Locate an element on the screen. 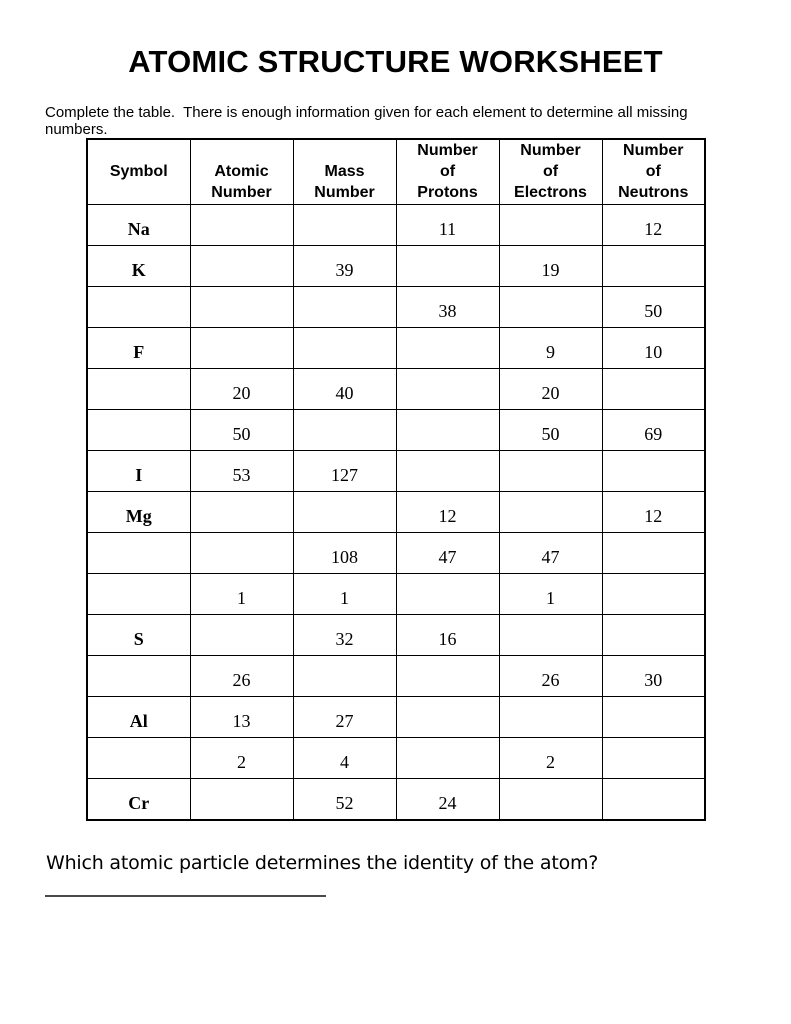  column-header-symbol: Symbol is located at coordinates (138, 171).